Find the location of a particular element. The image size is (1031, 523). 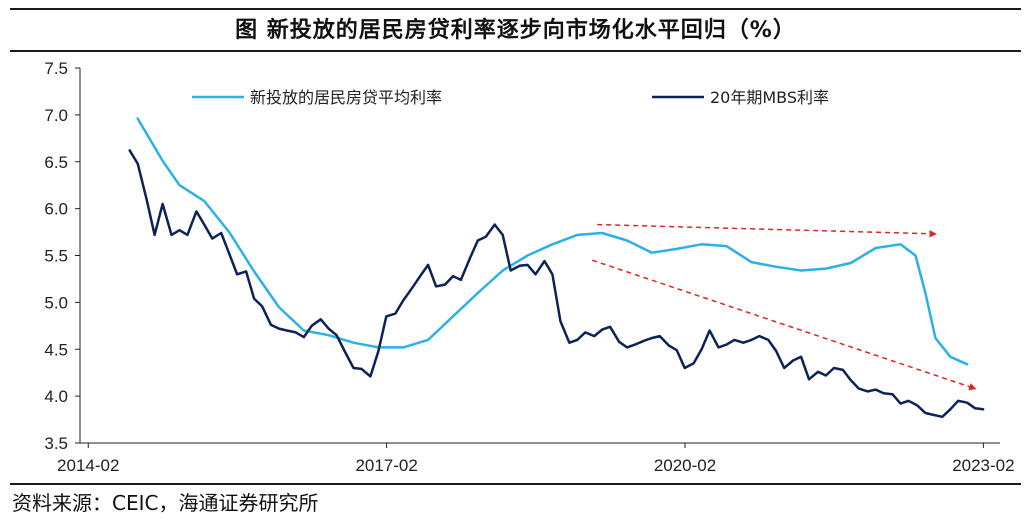

y-tick-label: 5.0 is located at coordinates (56, 302).